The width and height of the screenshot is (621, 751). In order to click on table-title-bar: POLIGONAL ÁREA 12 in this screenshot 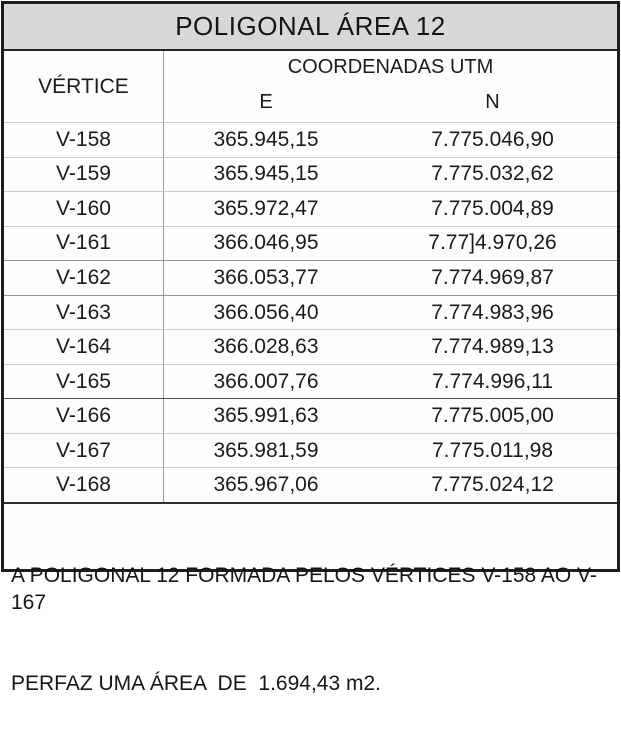, I will do `click(310, 27)`.